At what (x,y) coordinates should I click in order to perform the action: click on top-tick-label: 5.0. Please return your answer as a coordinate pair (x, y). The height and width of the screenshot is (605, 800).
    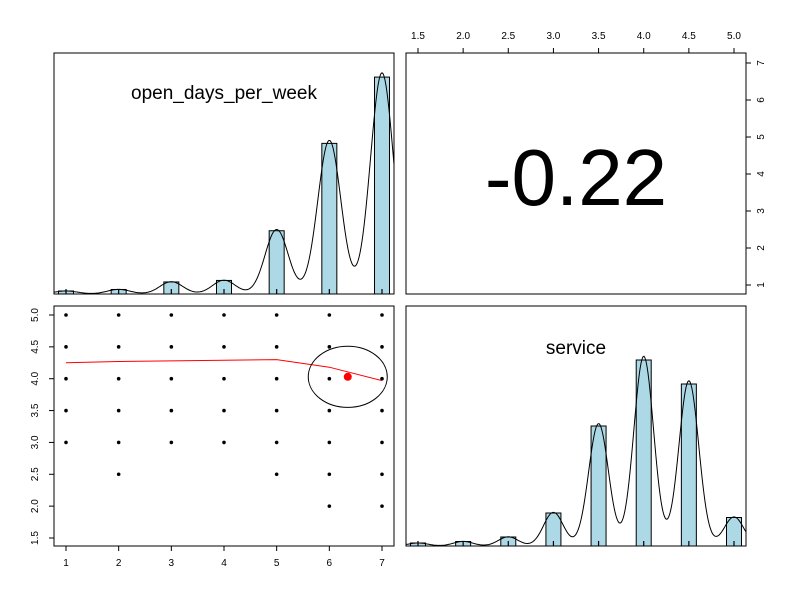
    Looking at the image, I should click on (734, 36).